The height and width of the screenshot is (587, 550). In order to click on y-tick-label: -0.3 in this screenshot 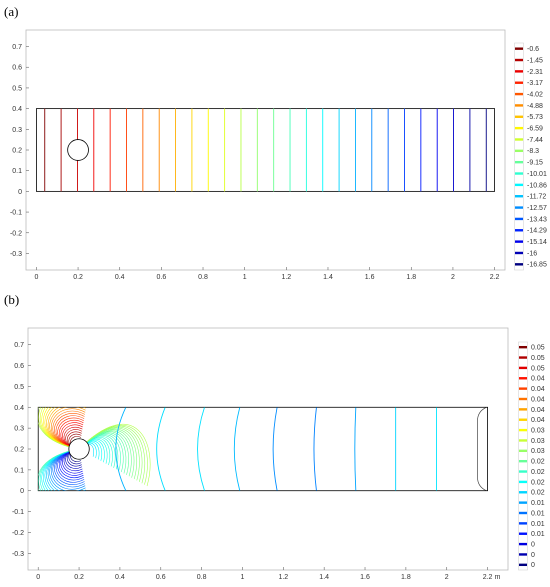, I will do `click(18, 554)`.